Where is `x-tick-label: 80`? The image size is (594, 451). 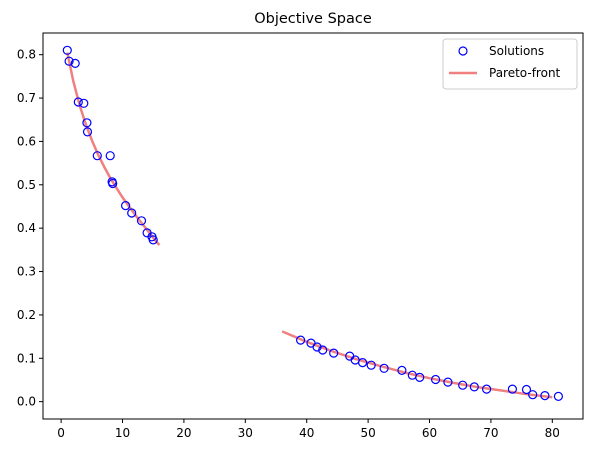 x-tick-label: 80 is located at coordinates (552, 433).